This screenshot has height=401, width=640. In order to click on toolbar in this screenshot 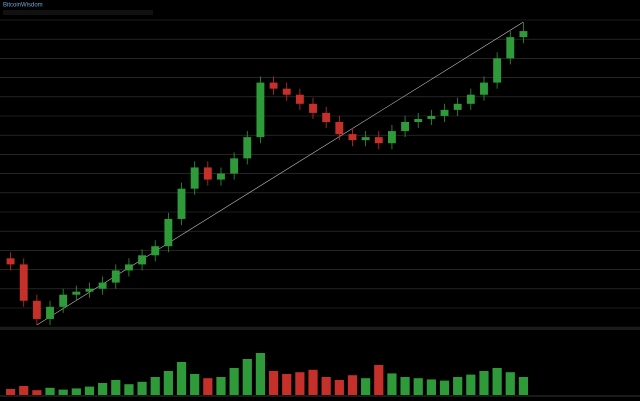, I will do `click(78, 12)`.